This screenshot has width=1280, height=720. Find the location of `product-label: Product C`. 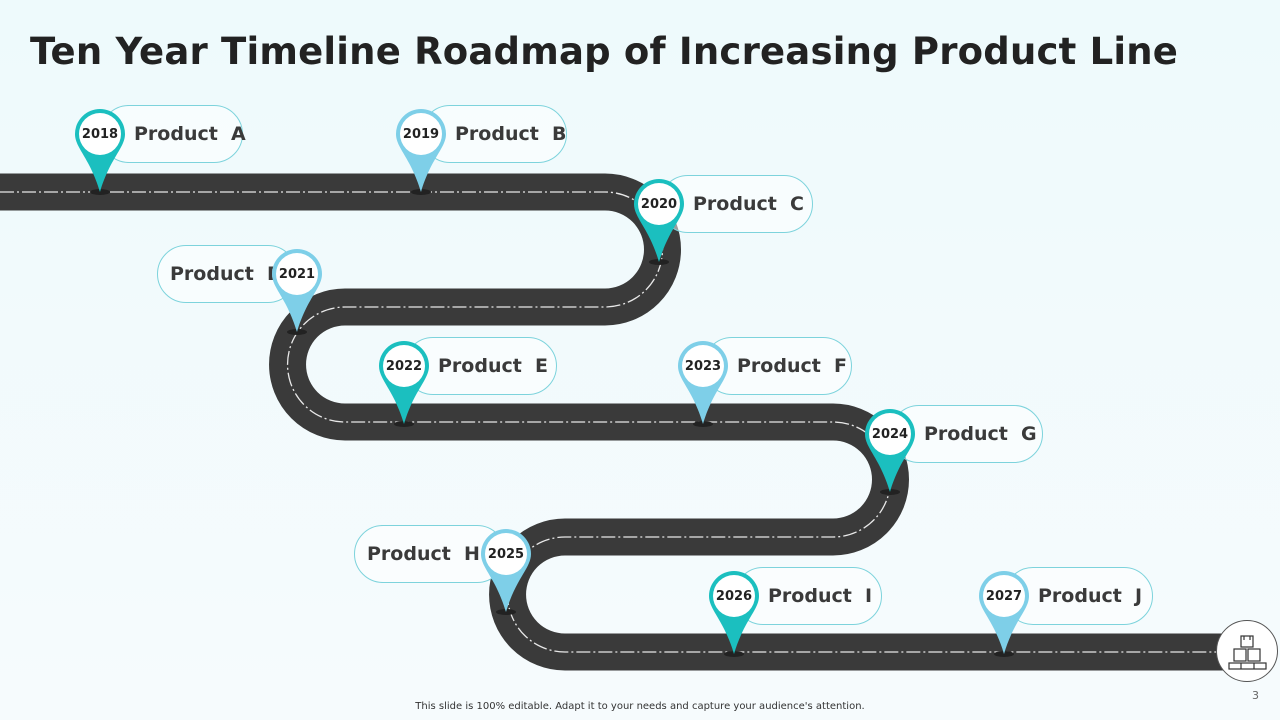

product-label: Product C is located at coordinates (736, 204).